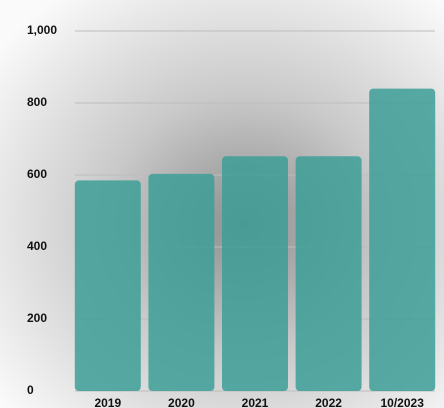 The width and height of the screenshot is (444, 408). Describe the element at coordinates (30, 390) in the screenshot. I see `y-tick-label: 0` at that location.